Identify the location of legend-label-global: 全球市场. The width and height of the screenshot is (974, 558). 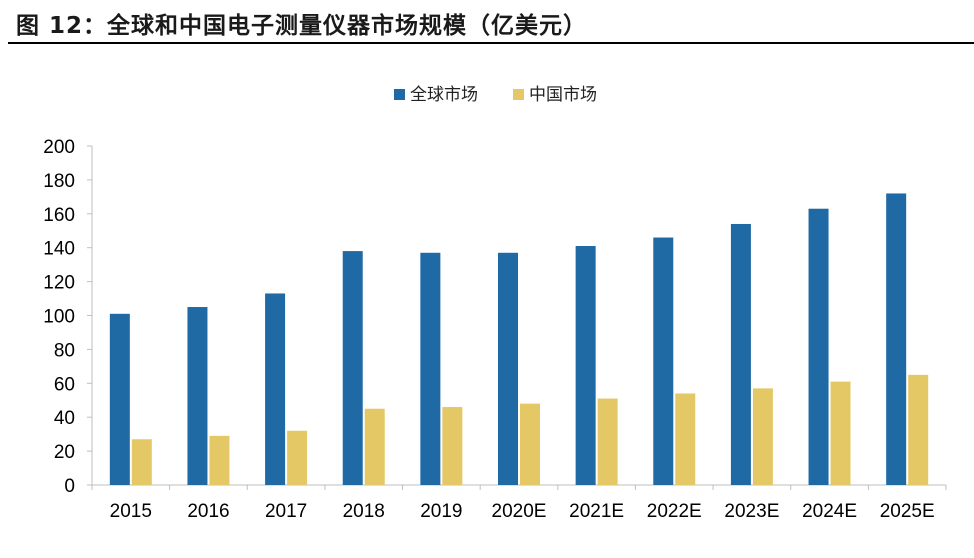
(444, 95).